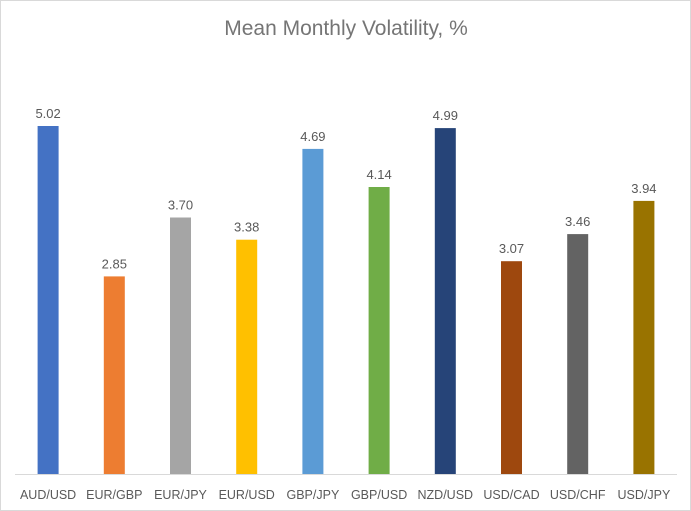 The height and width of the screenshot is (511, 691). What do you see at coordinates (378, 174) in the screenshot?
I see `data-label-gbp-usd: 4.14` at bounding box center [378, 174].